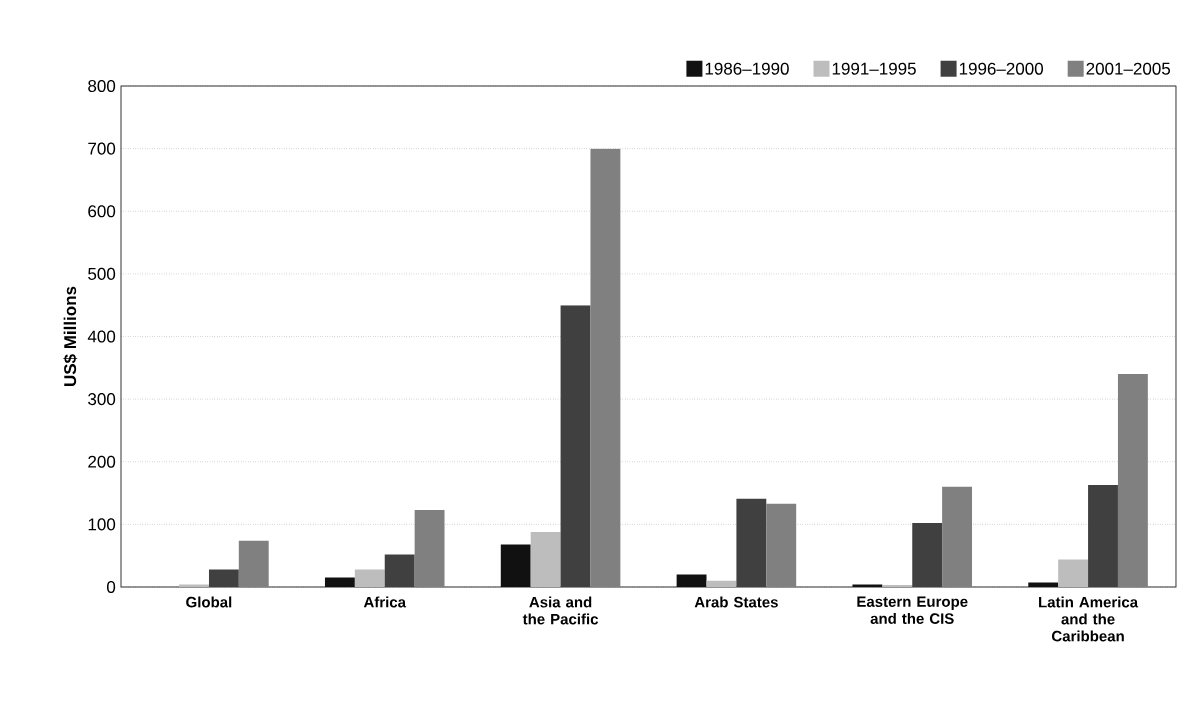 The height and width of the screenshot is (717, 1198). Describe the element at coordinates (102, 273) in the screenshot. I see `y-tick-label: 500` at that location.